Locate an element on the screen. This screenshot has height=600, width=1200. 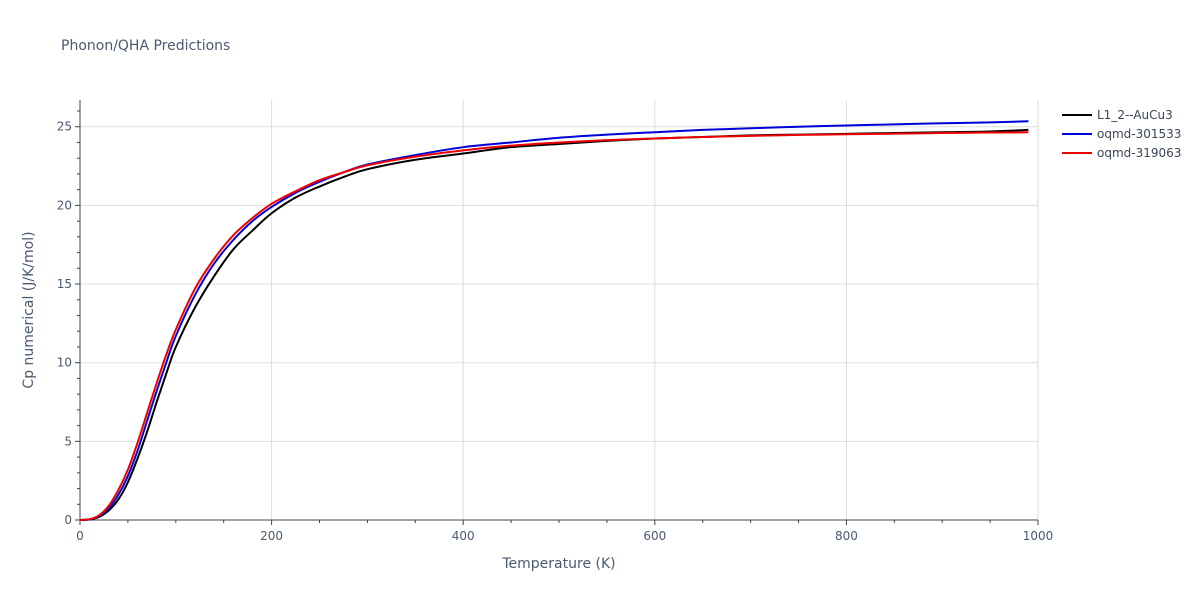
legend-label: oqmd-301533 is located at coordinates (1139, 134).